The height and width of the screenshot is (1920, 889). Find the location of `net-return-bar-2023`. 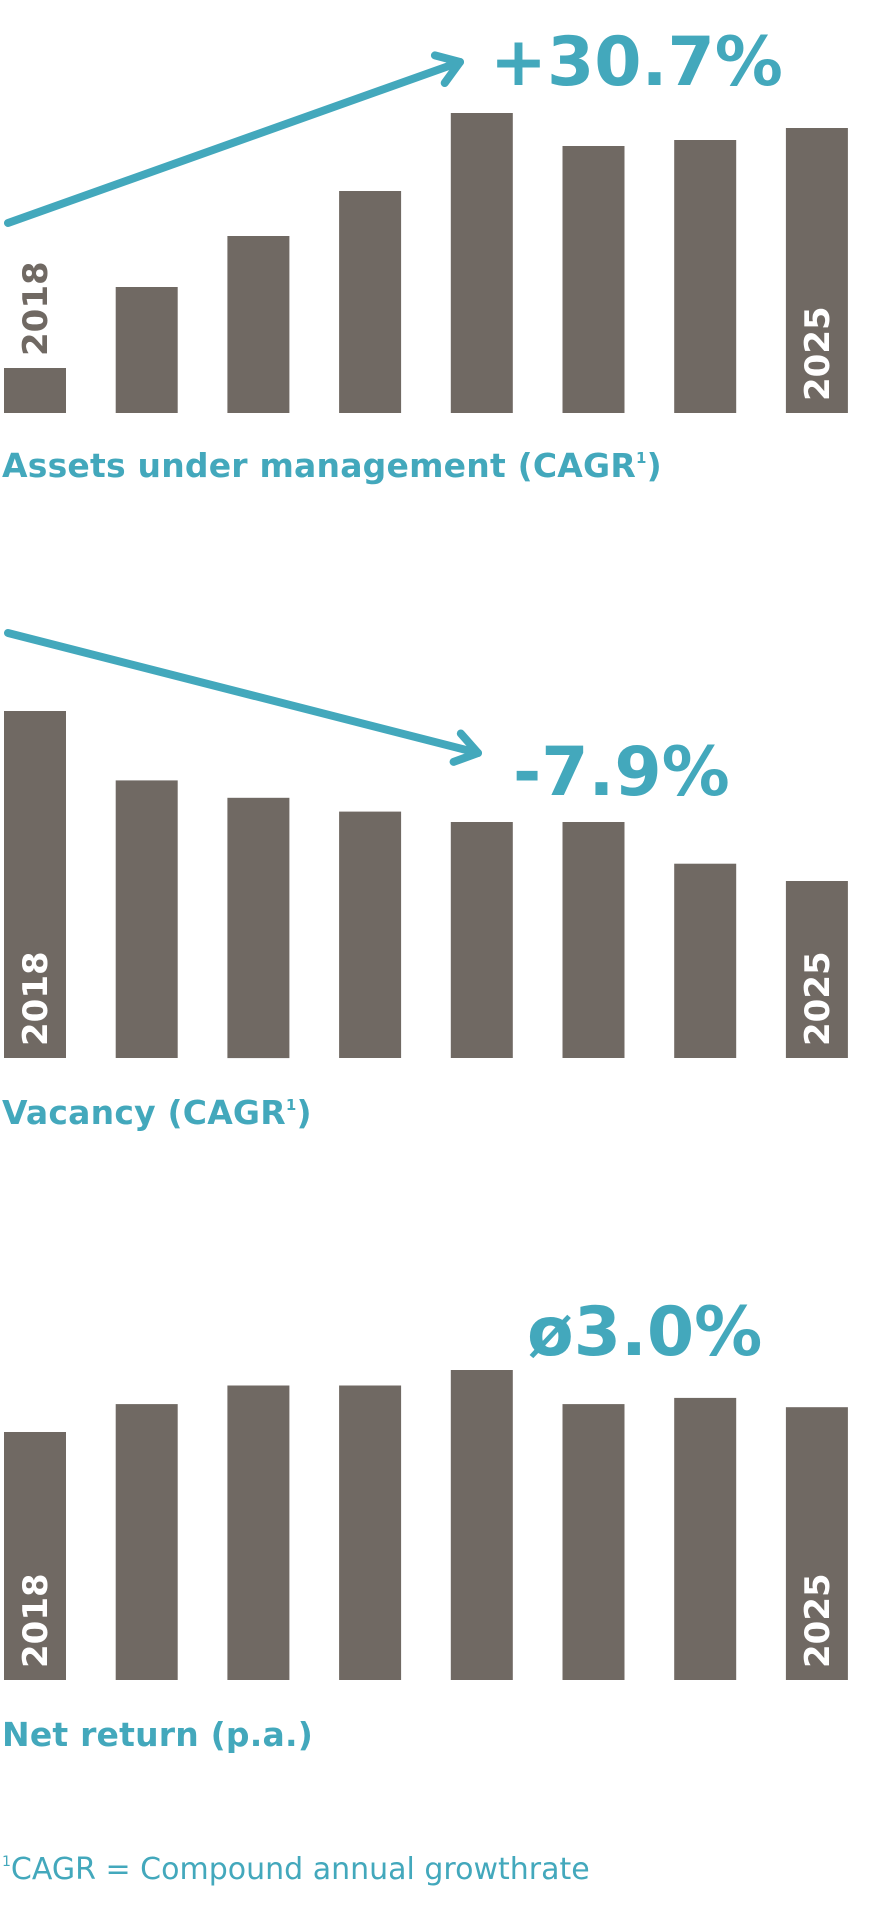

net-return-bar-2023 is located at coordinates (593, 1542).